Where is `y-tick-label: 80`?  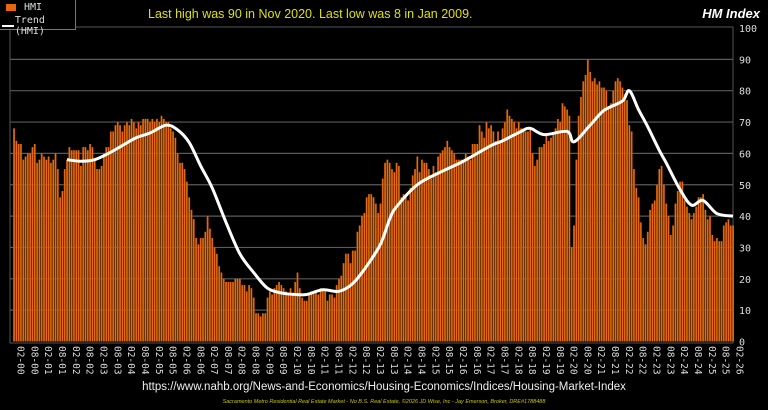
y-tick-label: 80 is located at coordinates (745, 92).